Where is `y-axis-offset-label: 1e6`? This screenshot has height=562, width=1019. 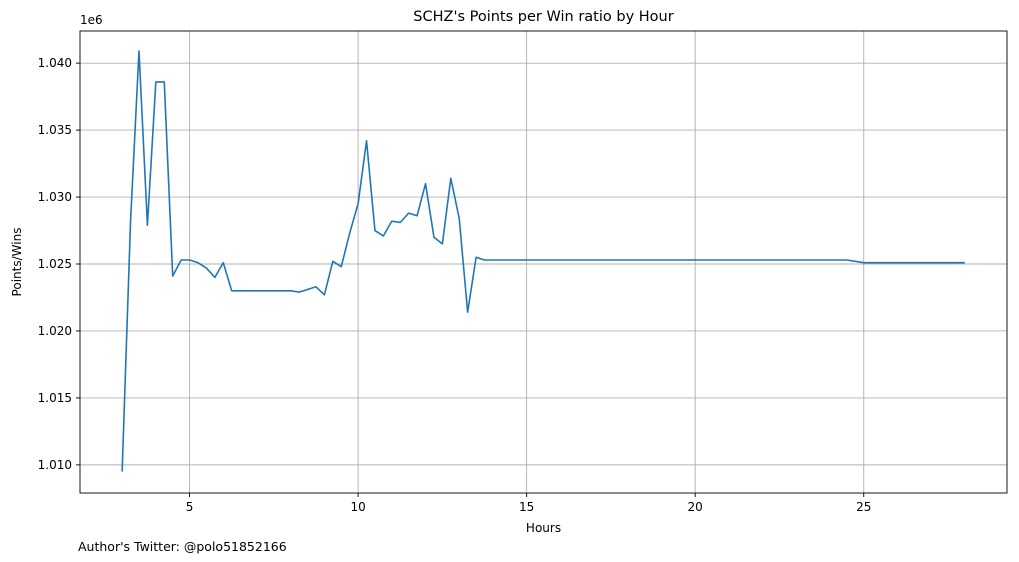 y-axis-offset-label: 1e6 is located at coordinates (91, 20).